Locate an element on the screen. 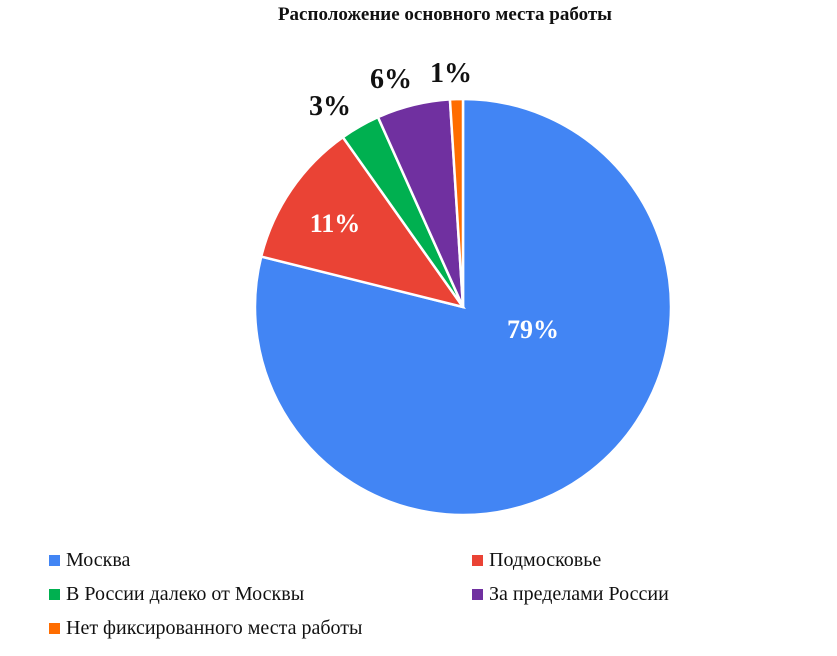 The width and height of the screenshot is (837, 656). slice-label: 79% is located at coordinates (533, 329).